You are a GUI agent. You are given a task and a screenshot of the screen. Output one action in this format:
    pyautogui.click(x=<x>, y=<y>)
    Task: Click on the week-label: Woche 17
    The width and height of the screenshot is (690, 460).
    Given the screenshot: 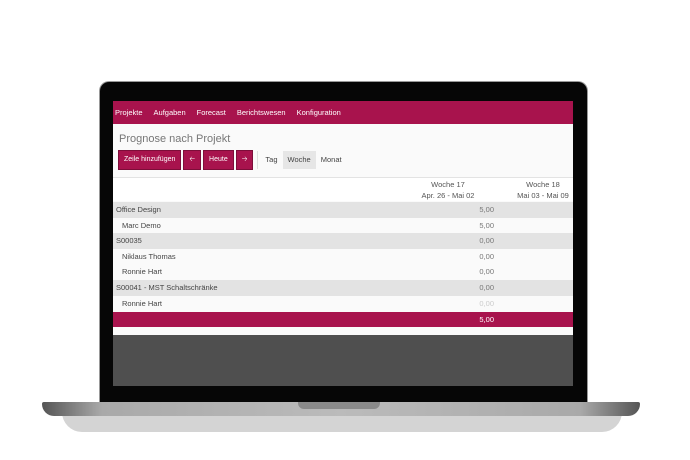 What is the action you would take?
    pyautogui.click(x=448, y=184)
    